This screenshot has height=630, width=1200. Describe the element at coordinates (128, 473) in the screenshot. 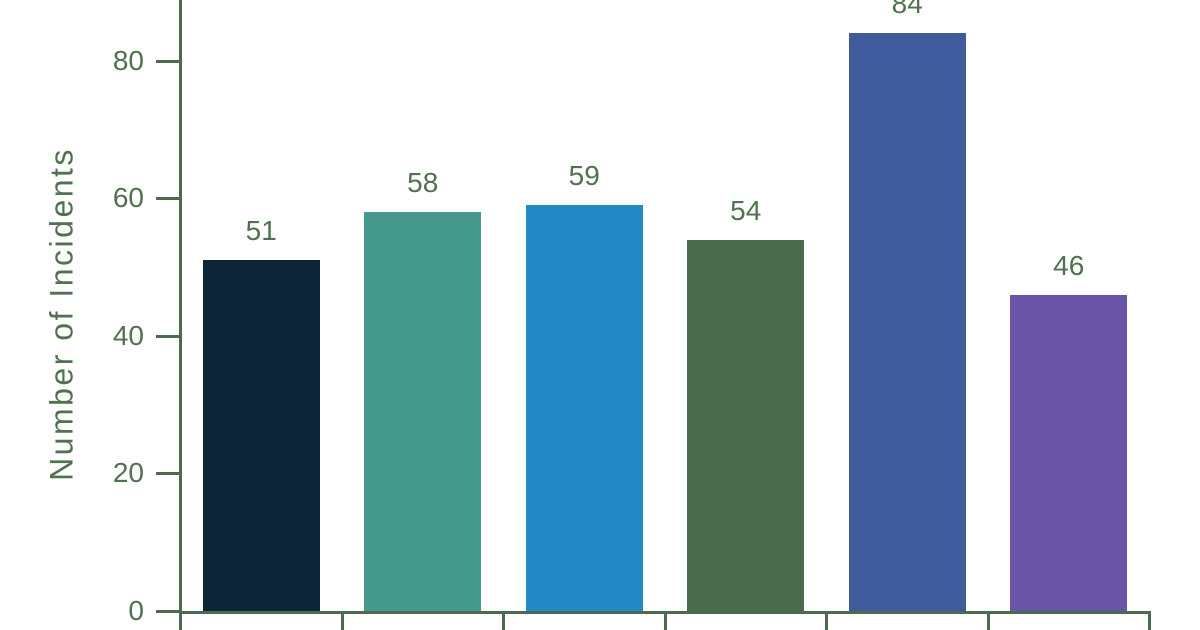

I see `y-tick-label: 20` at that location.